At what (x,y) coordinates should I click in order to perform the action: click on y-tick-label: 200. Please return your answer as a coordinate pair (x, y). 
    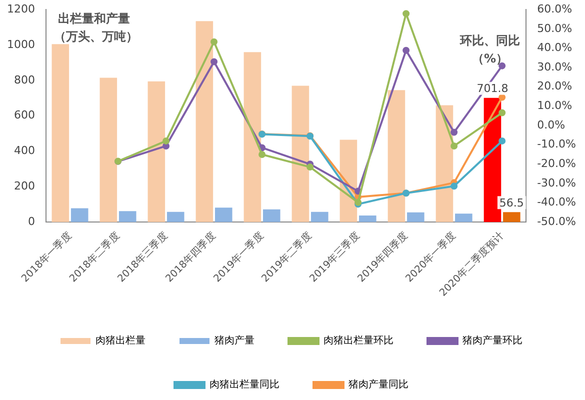
    Looking at the image, I should click on (24, 186).